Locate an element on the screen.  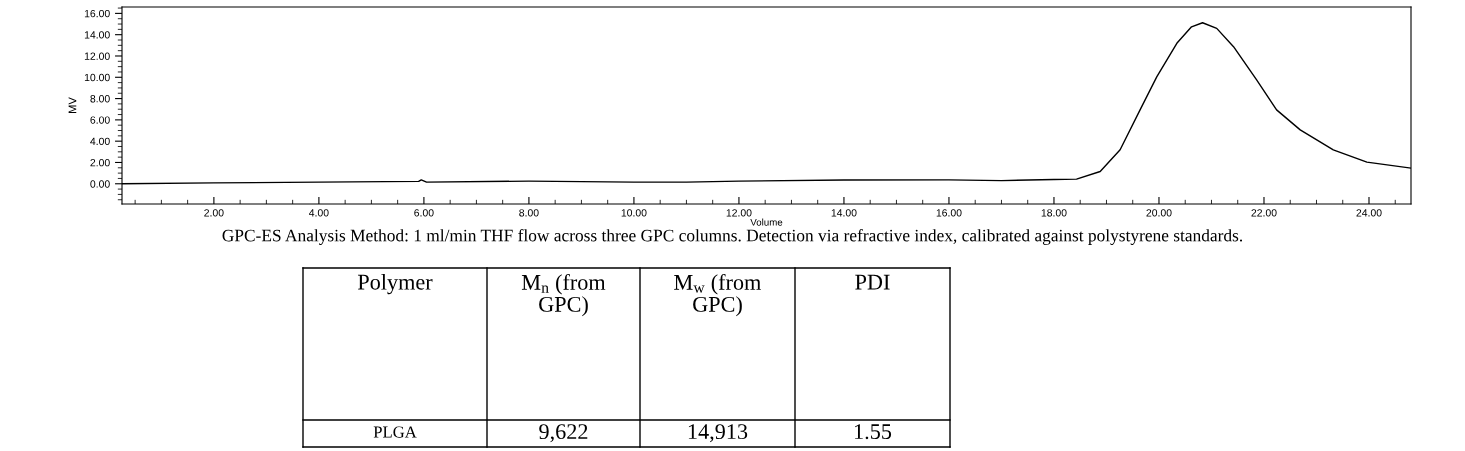
x-tick-label: 8.00 is located at coordinates (529, 213).